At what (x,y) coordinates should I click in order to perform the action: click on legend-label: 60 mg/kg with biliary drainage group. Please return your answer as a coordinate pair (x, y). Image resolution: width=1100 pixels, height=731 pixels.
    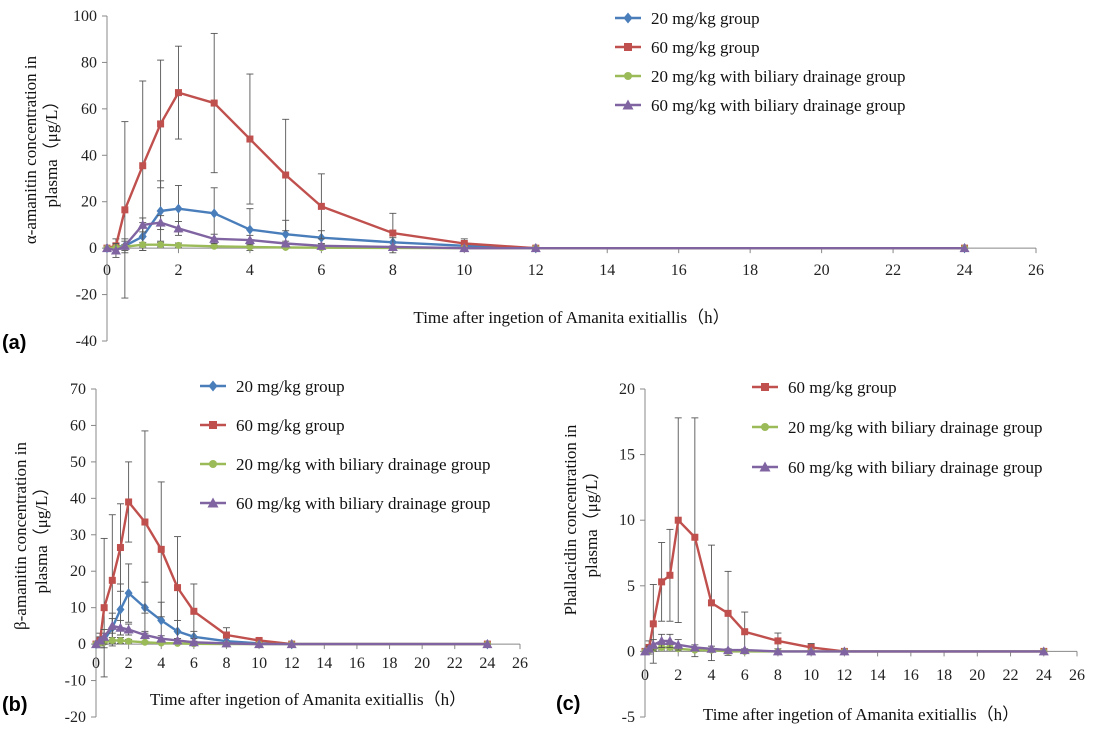
    Looking at the image, I should click on (915, 467).